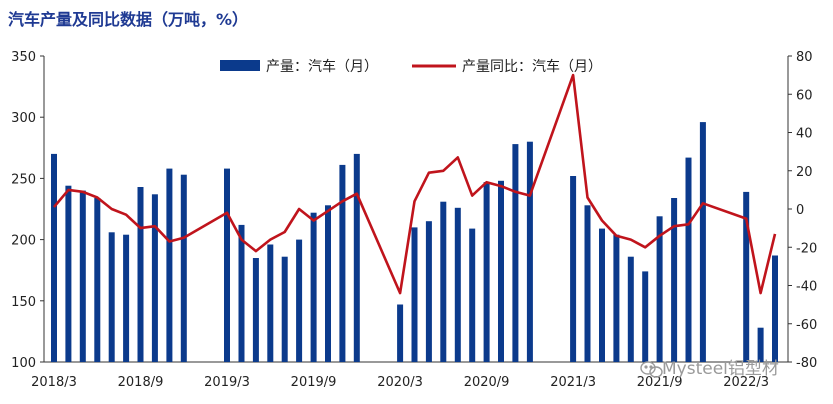 This screenshot has width=833, height=404. What do you see at coordinates (806, 248) in the screenshot?
I see `right-tick-label: -20` at bounding box center [806, 248].